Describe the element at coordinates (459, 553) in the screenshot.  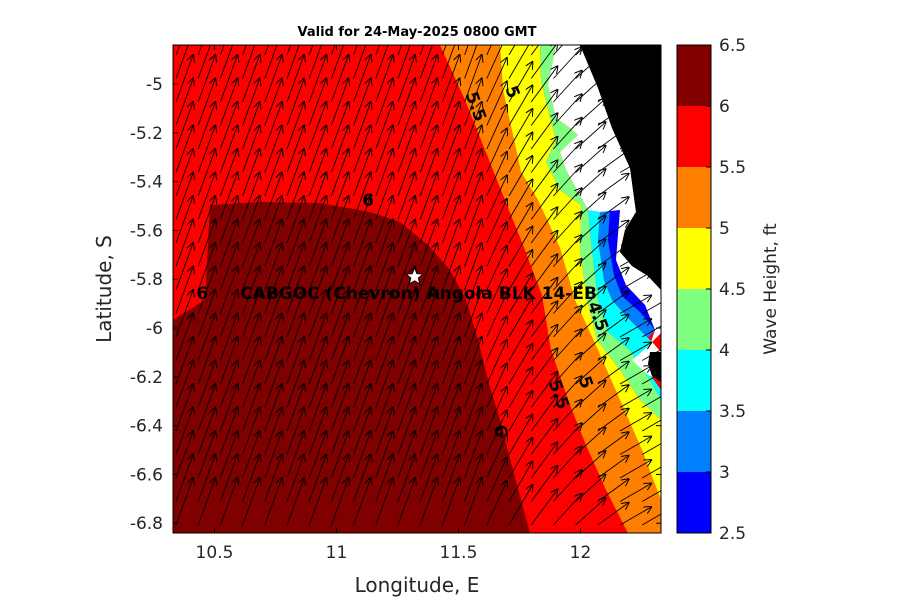
I see `x-tick-label: 11.5` at that location.